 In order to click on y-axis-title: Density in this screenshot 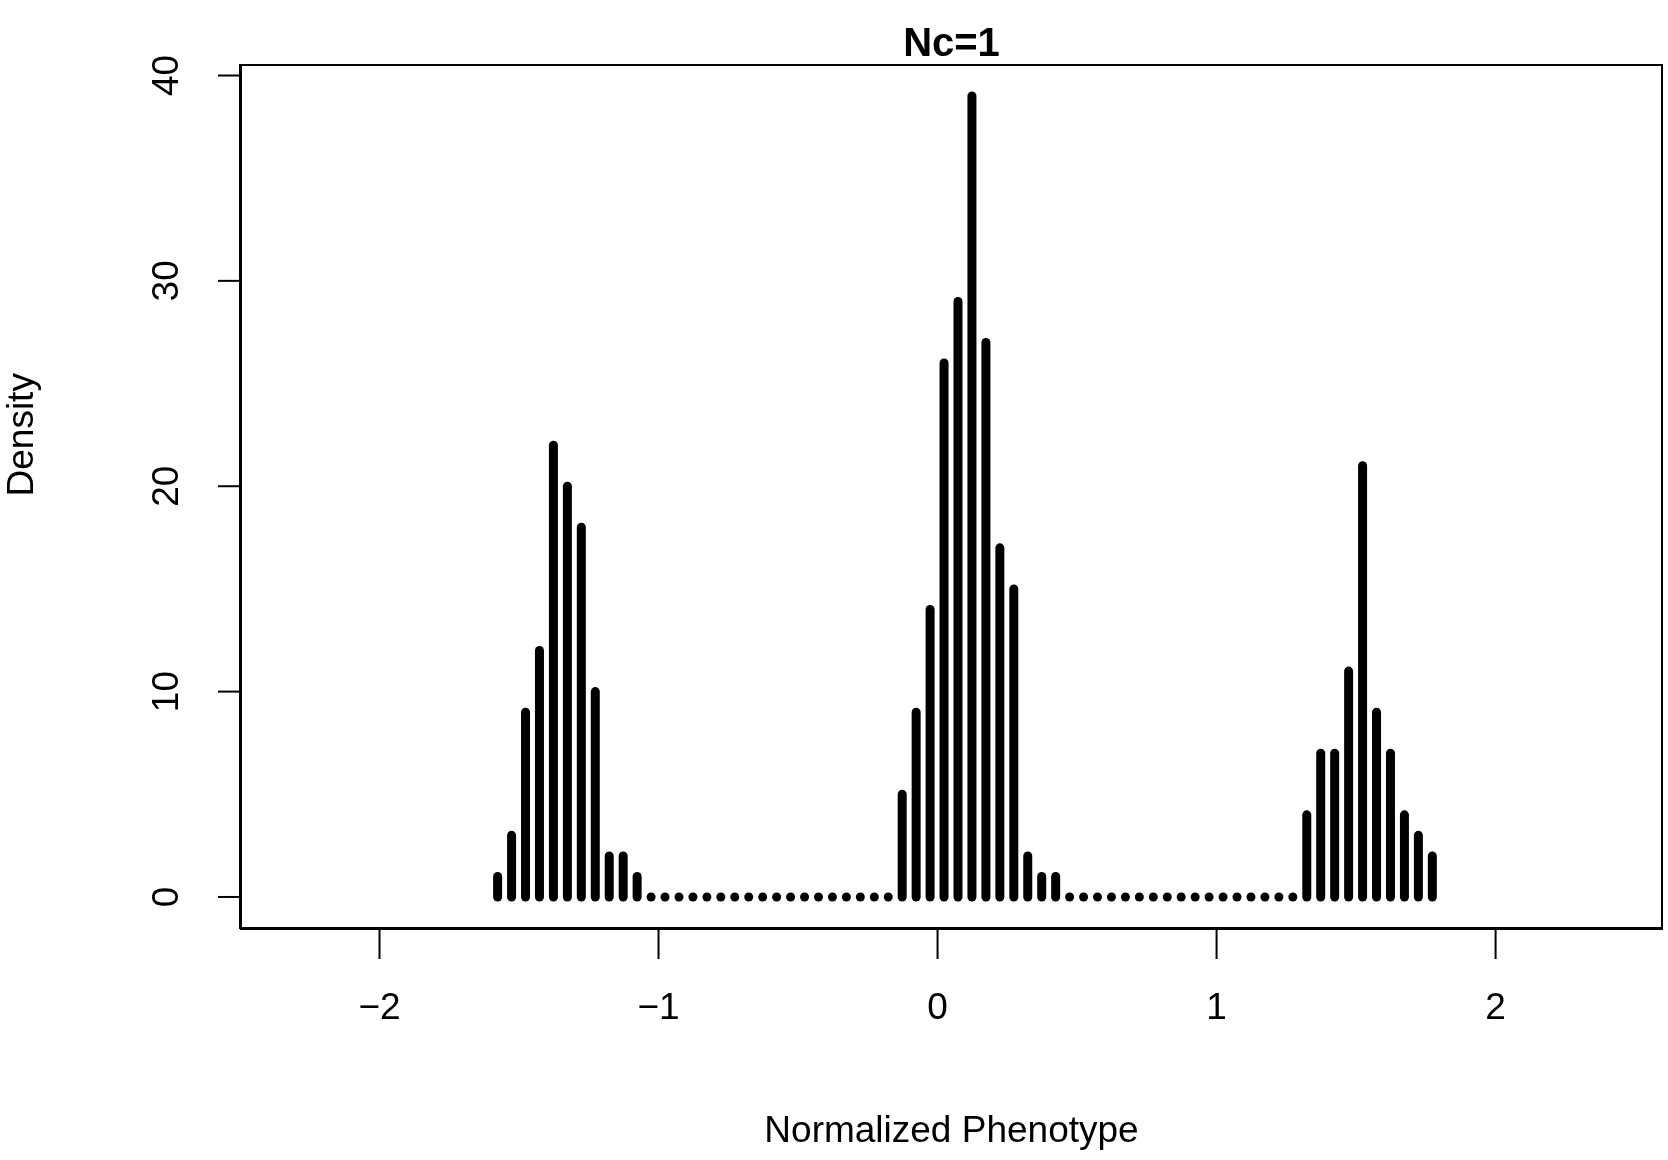, I will do `click(21, 434)`.